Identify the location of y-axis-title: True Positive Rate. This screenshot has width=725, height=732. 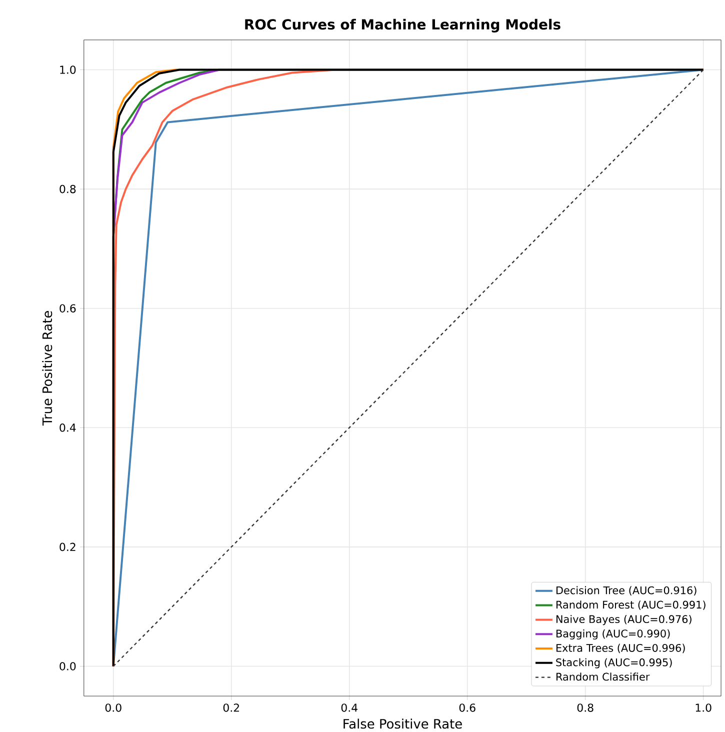
(47, 368).